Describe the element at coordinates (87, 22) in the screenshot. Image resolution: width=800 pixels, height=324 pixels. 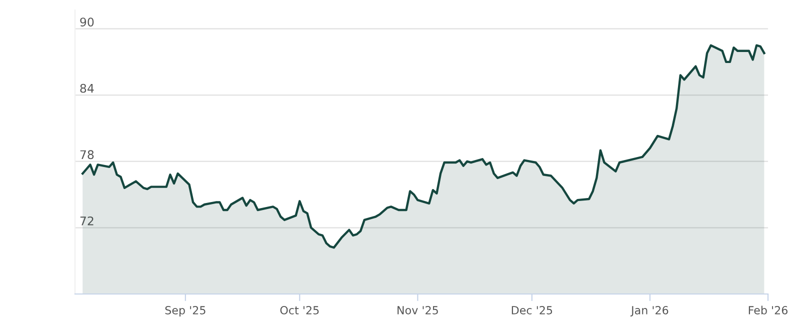
I see `y-tick-label: 90` at that location.